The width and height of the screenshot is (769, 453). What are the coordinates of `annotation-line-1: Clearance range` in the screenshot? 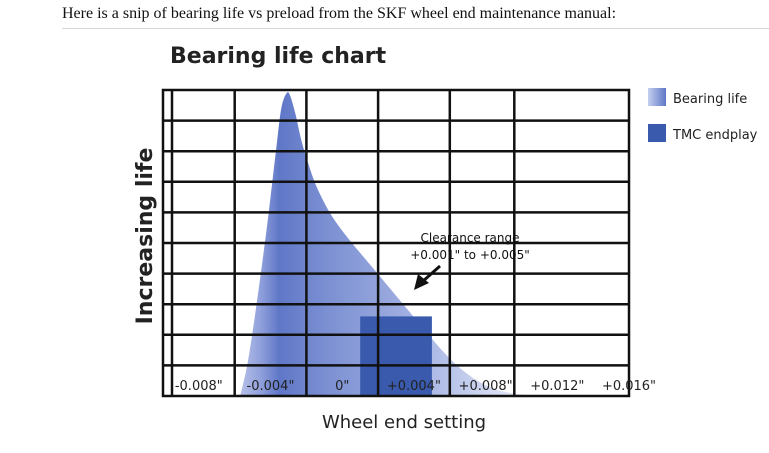 It's located at (469, 238).